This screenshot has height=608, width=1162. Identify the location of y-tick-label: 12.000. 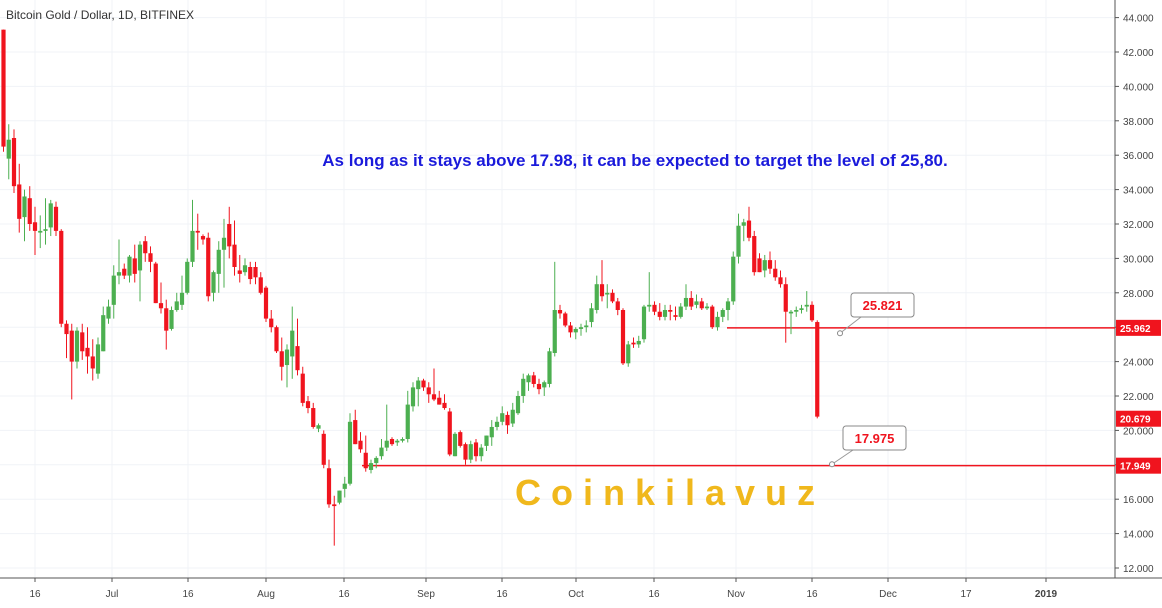
(1138, 569).